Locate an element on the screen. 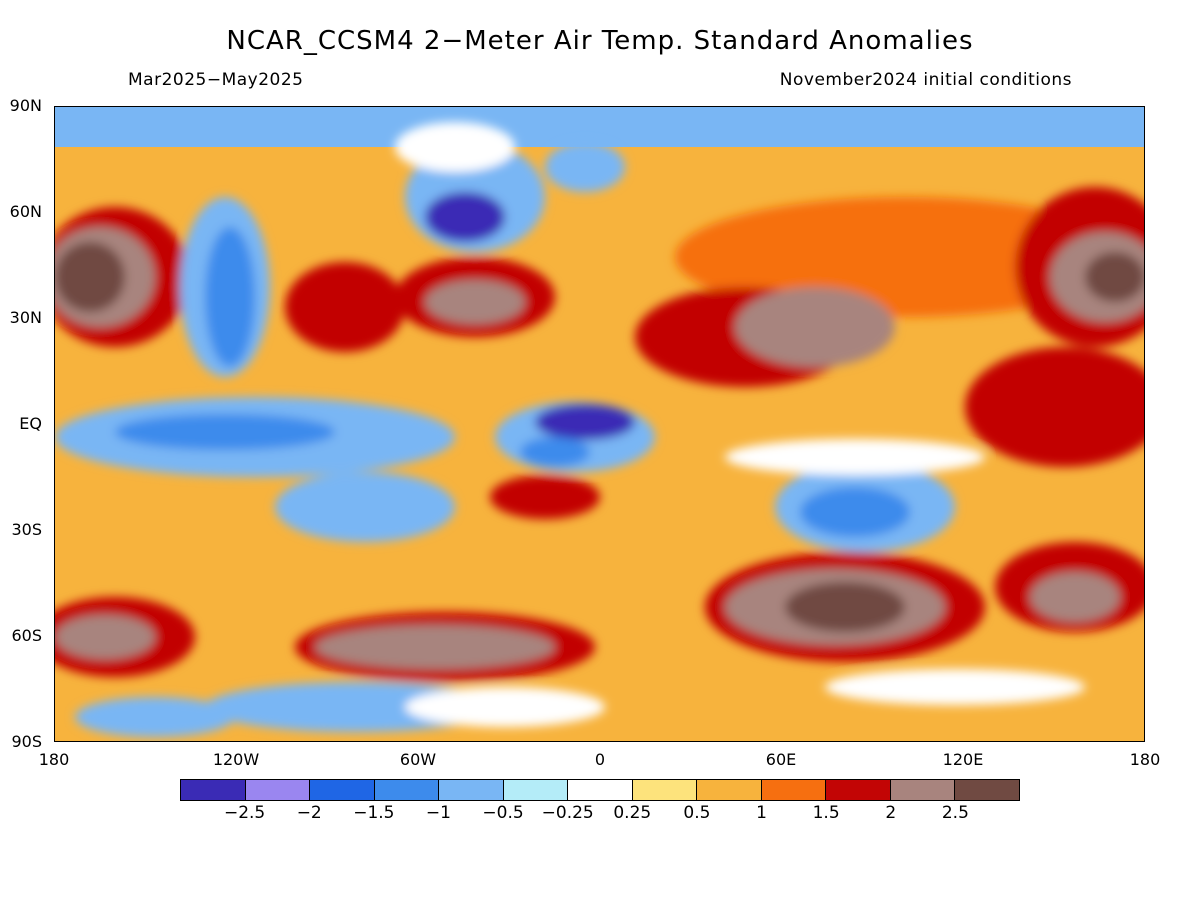  colorbar-tick-label: −1.5 is located at coordinates (374, 813).